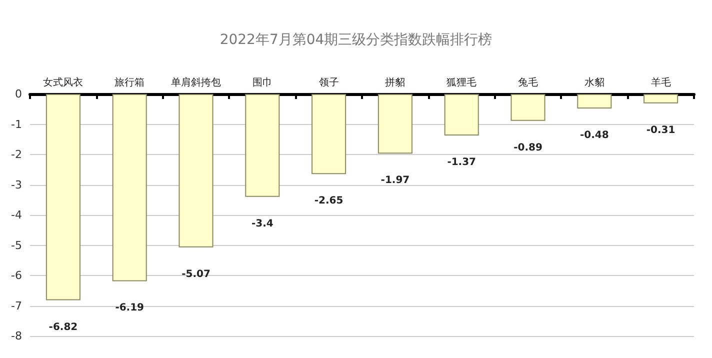 The height and width of the screenshot is (358, 712). I want to click on x-tick-label: 单肩斜挎包, so click(196, 82).